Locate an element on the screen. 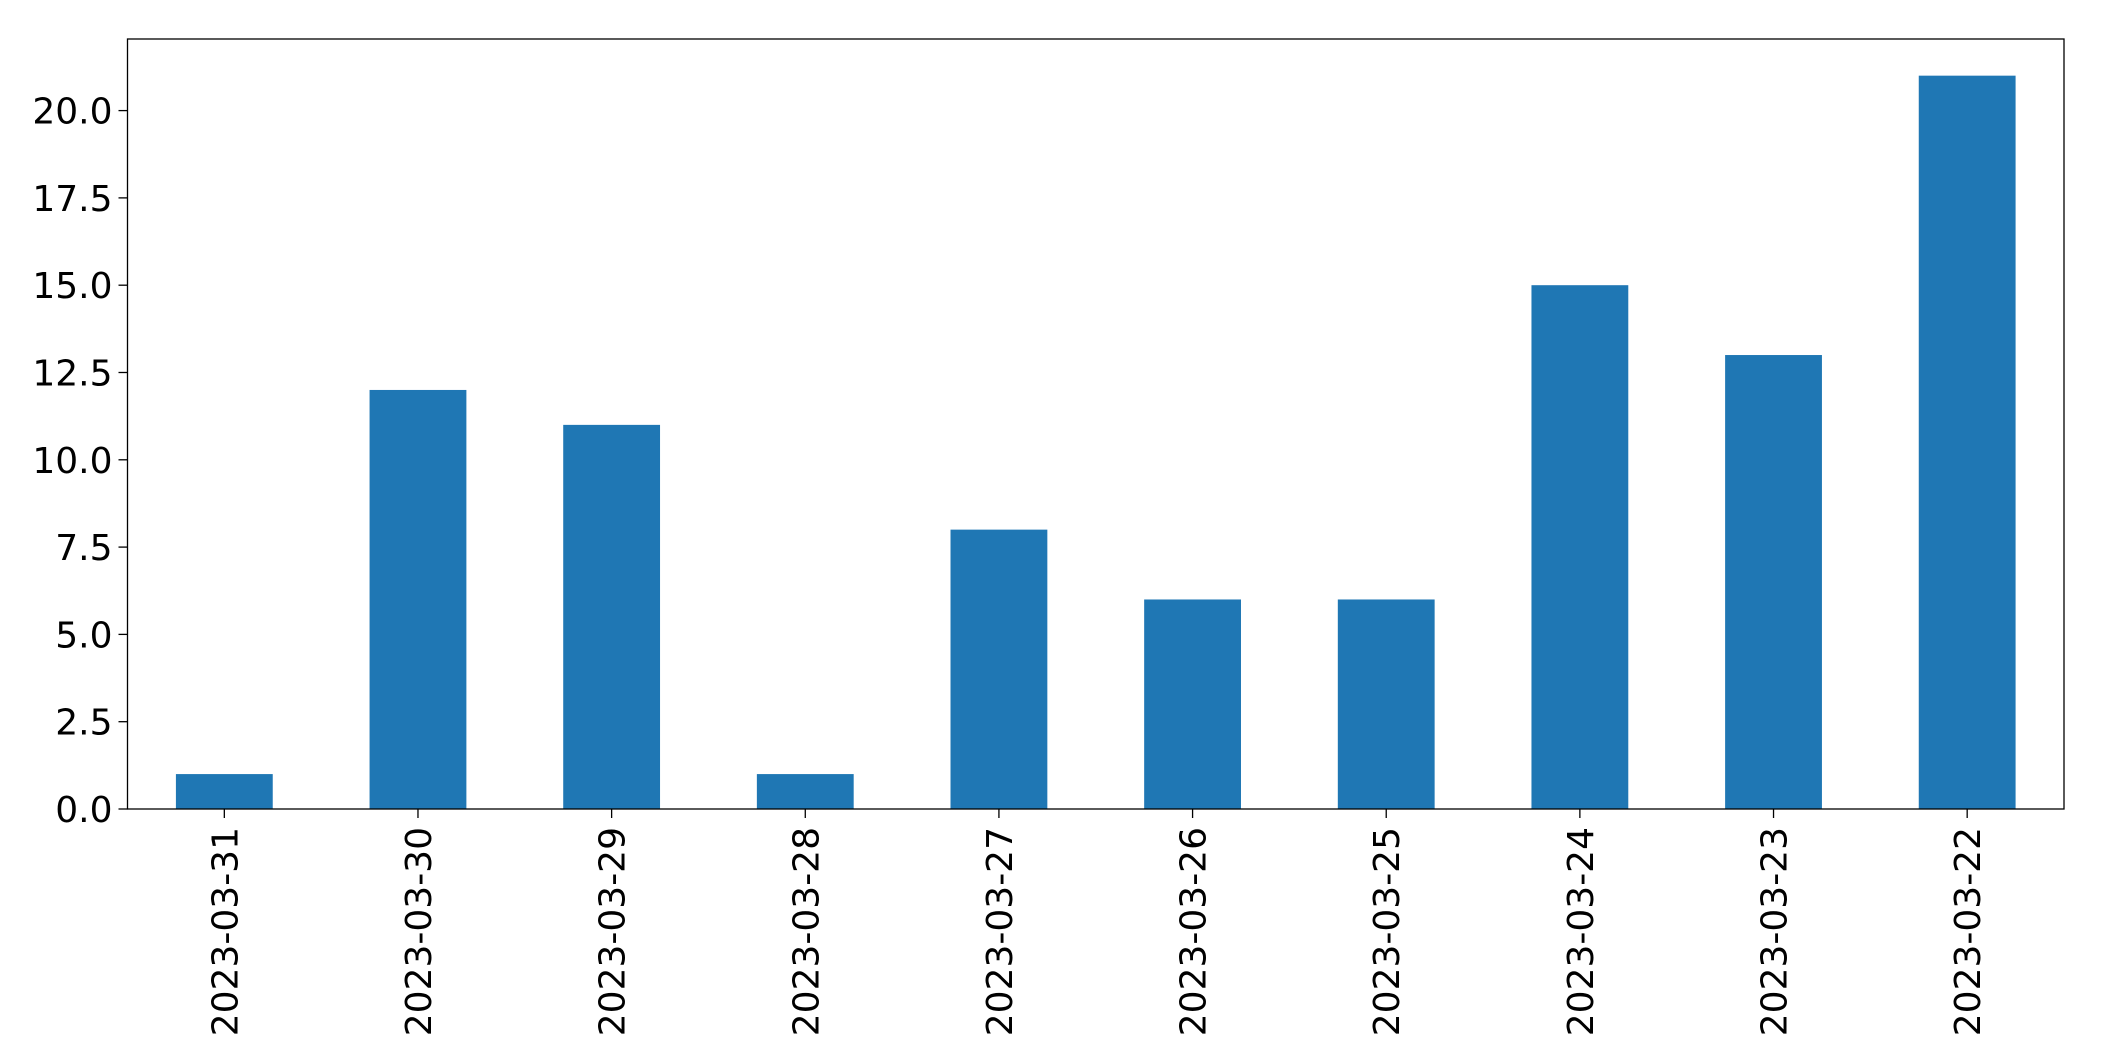 The image size is (2104, 1061). x-tick-label: 2023-03-25 is located at coordinates (1387, 931).